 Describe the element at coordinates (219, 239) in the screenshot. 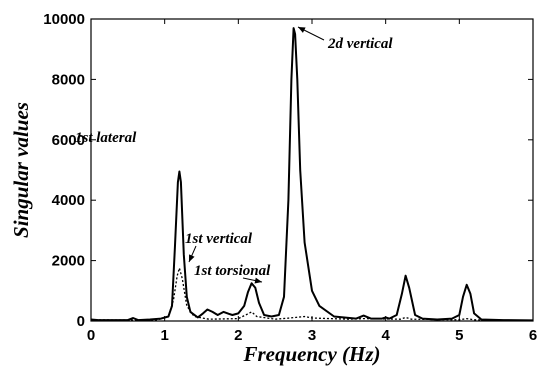

I see `annotation-label: 1st vertical` at that location.